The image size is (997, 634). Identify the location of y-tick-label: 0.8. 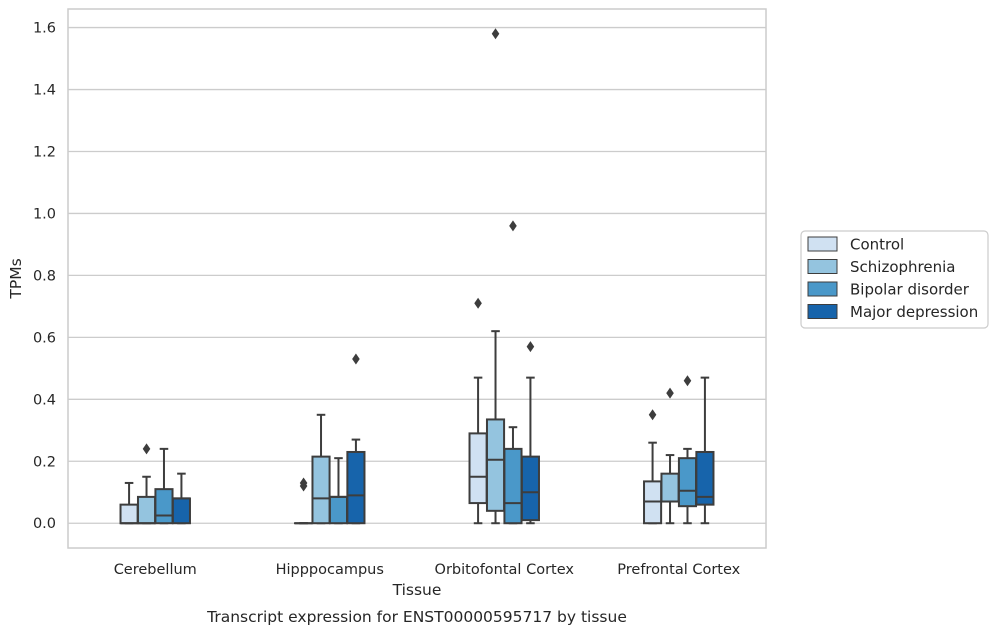
(44, 276).